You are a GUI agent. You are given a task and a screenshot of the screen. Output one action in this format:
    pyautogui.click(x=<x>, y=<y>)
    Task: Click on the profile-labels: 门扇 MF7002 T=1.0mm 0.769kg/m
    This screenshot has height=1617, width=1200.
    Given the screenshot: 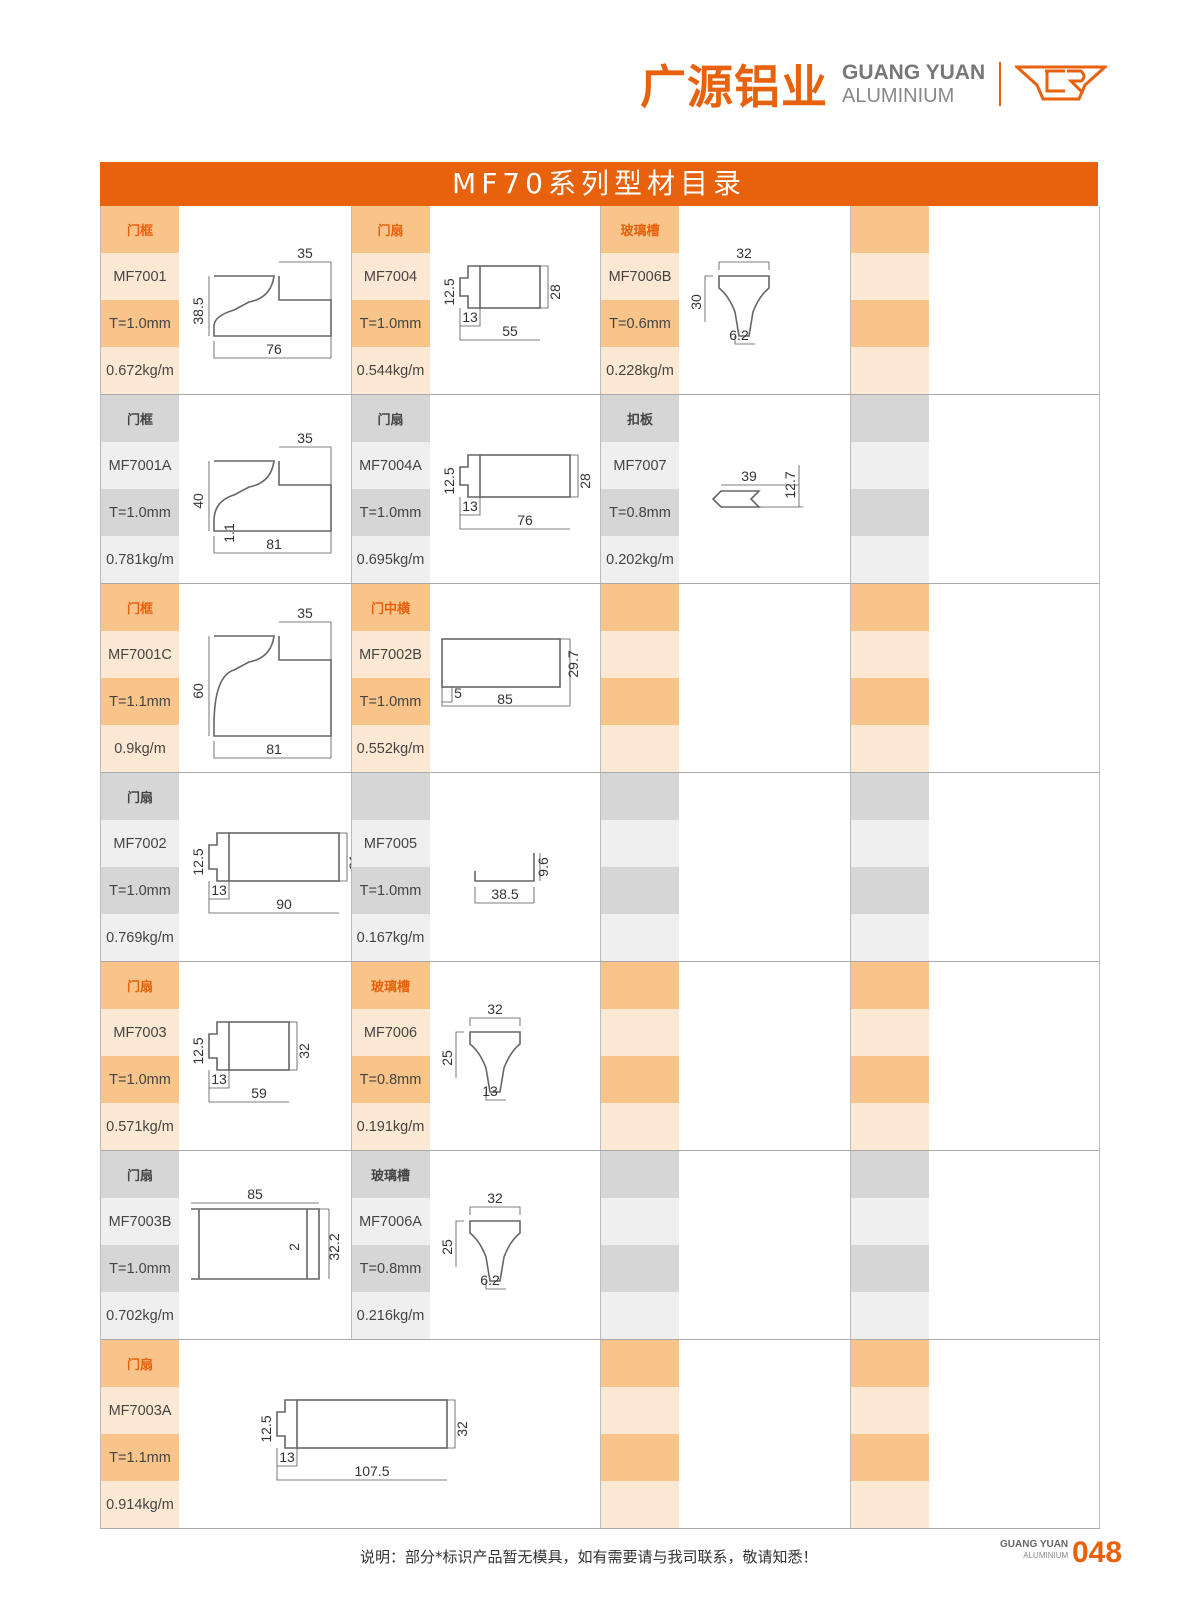 What is the action you would take?
    pyautogui.click(x=140, y=867)
    